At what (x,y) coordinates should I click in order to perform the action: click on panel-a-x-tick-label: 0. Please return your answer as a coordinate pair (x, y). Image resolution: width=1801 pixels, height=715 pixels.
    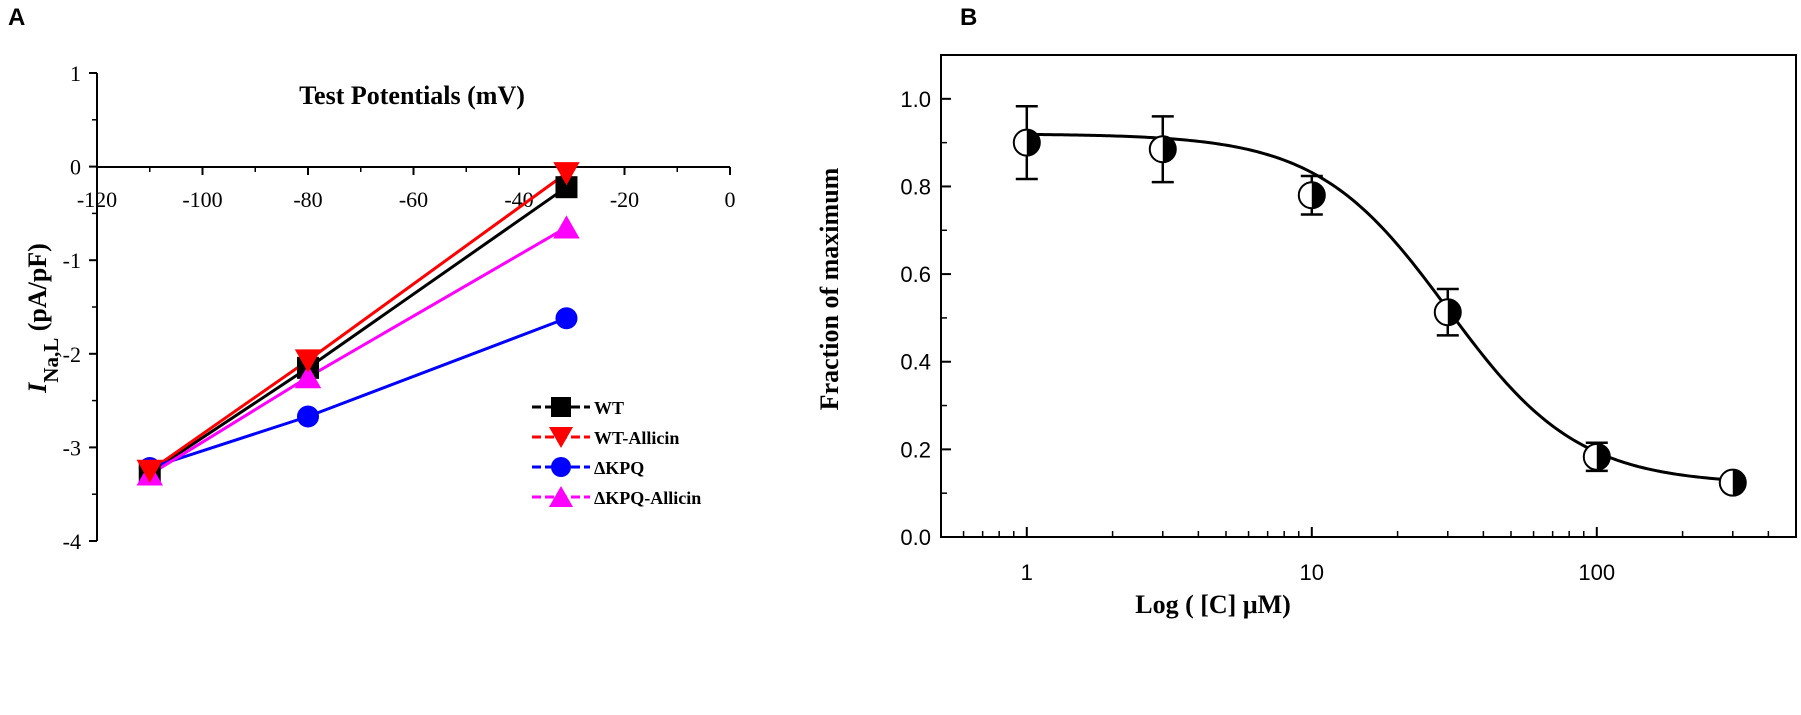
    Looking at the image, I should click on (730, 199).